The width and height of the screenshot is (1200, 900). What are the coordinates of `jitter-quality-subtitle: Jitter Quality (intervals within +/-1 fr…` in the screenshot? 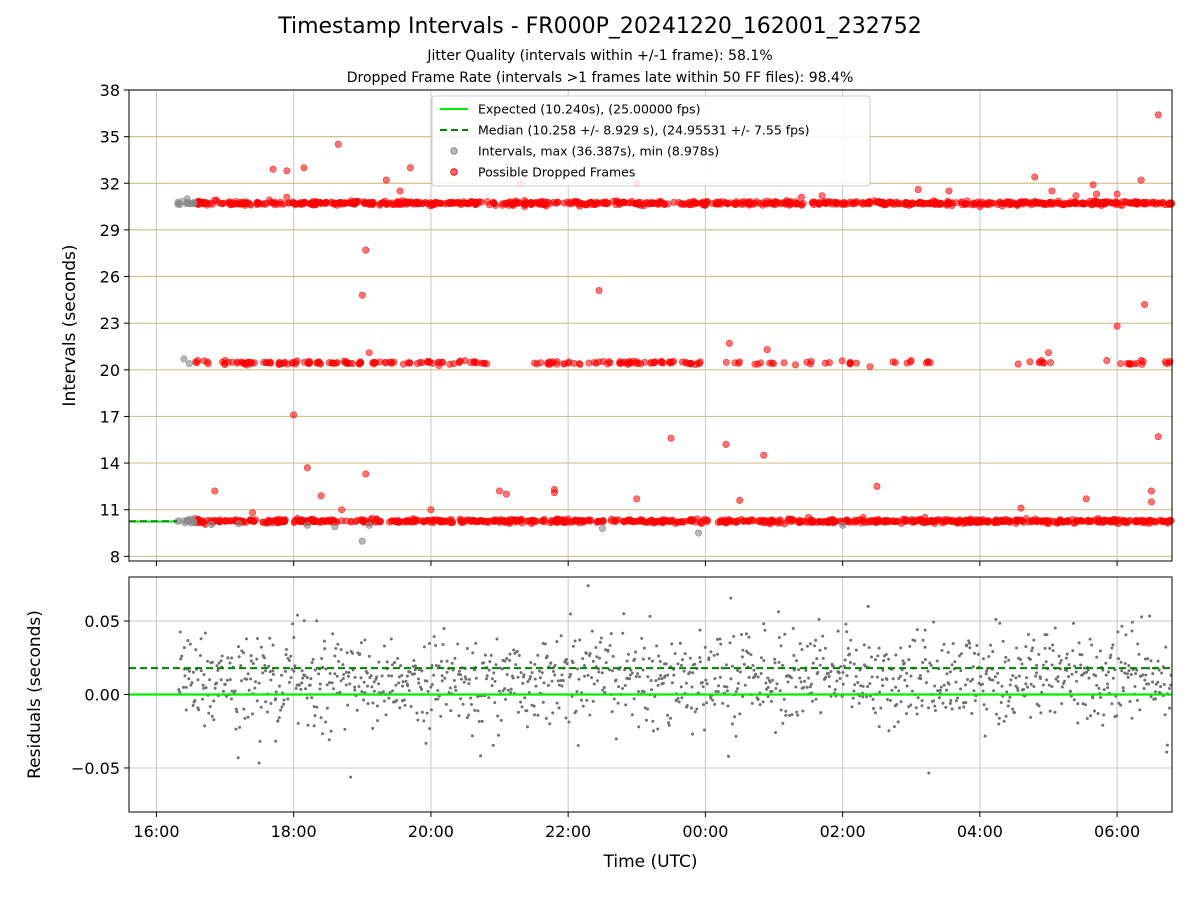 It's located at (600, 56).